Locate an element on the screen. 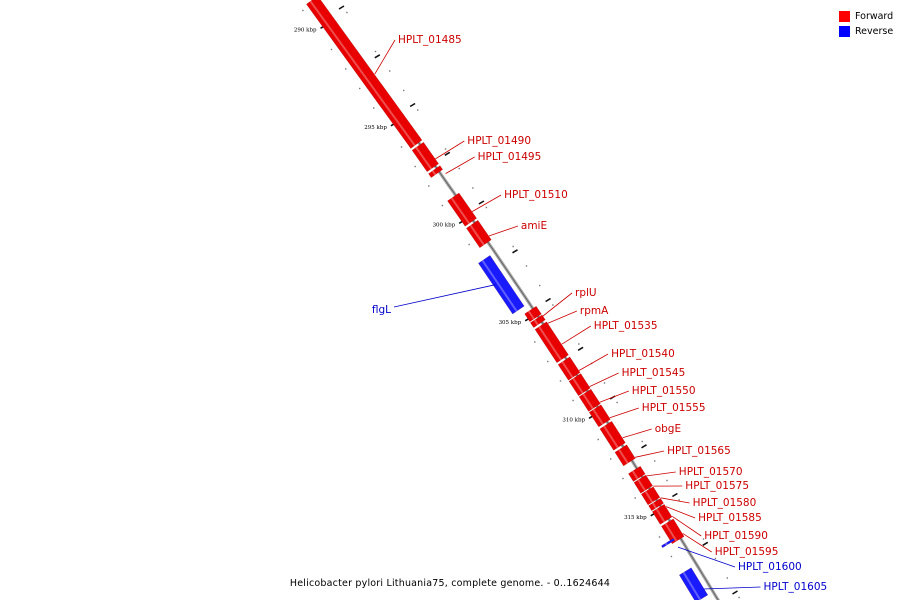 This screenshot has height=600, width=900. gene-label: HPLT_01535 is located at coordinates (626, 326).